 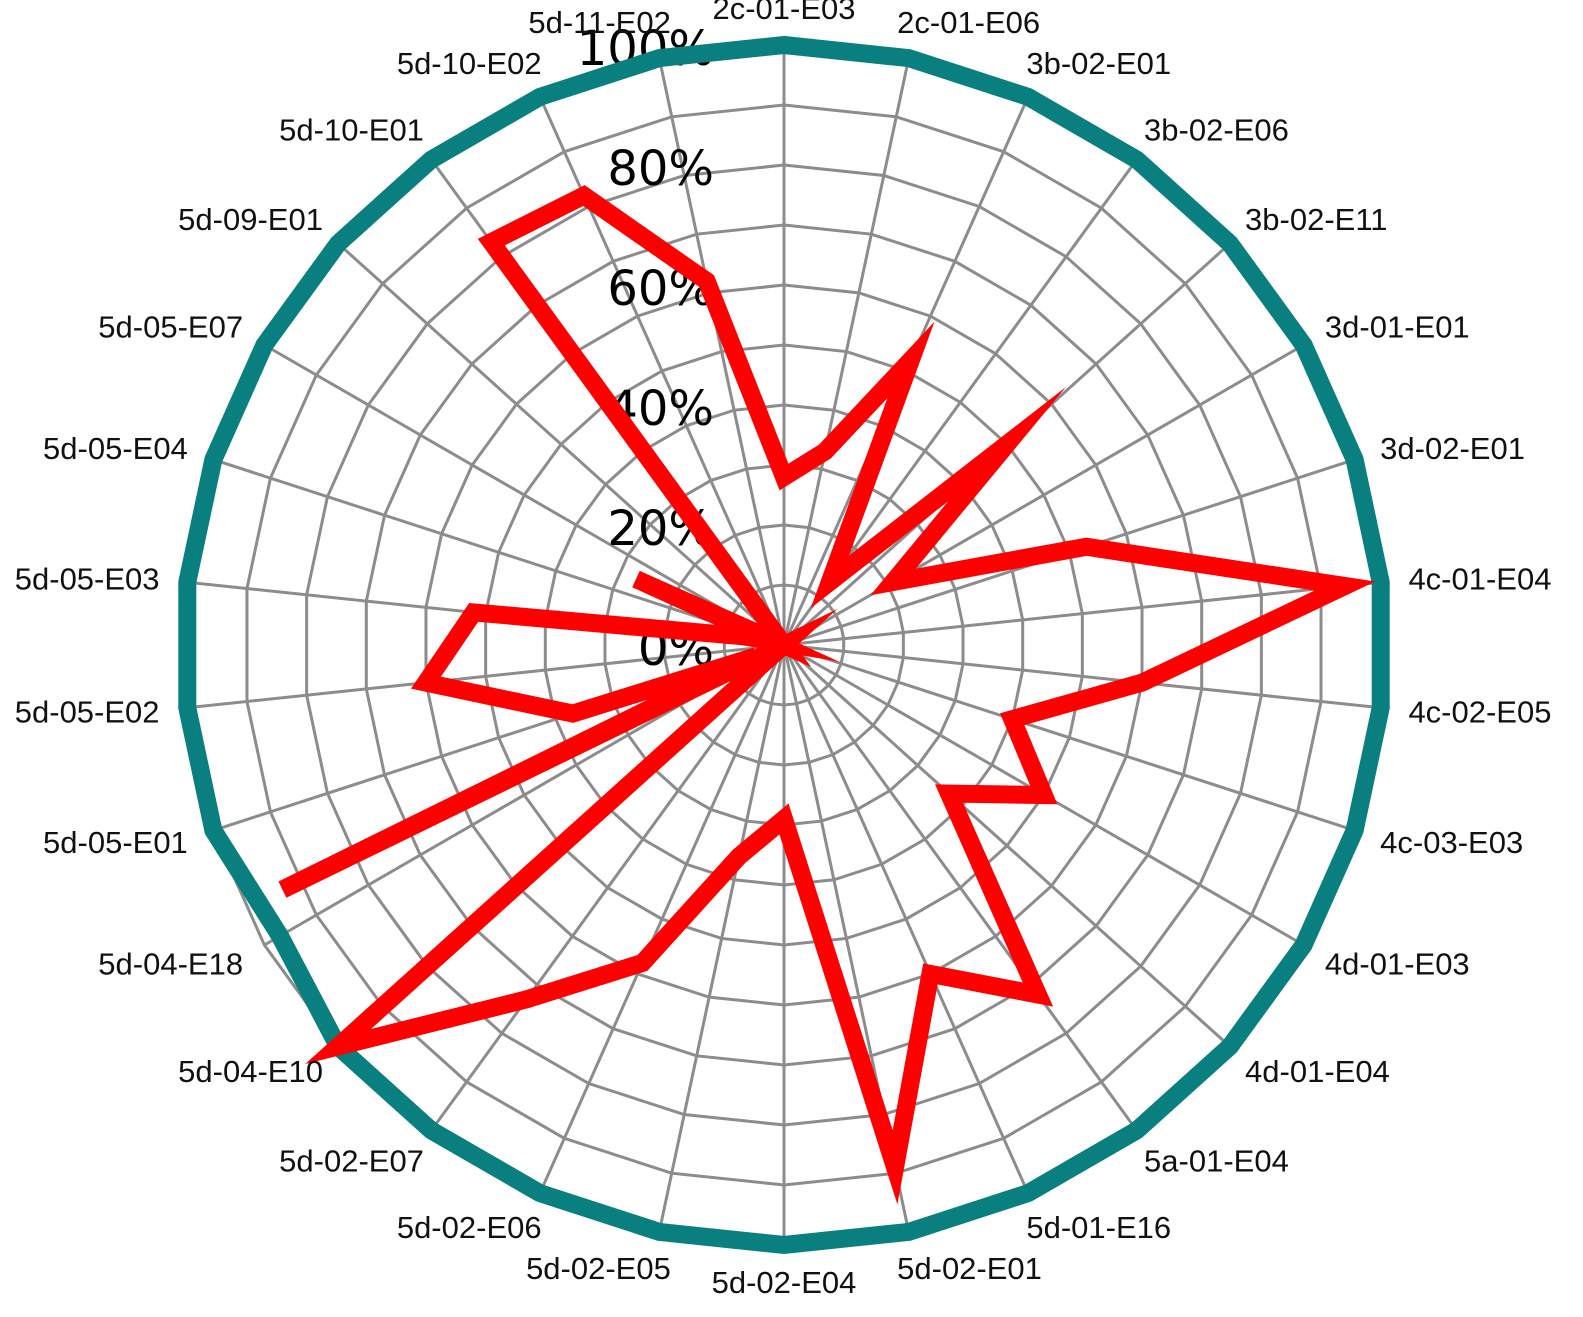 What do you see at coordinates (250, 1071) in the screenshot?
I see `category-label: 5d-04-E10` at bounding box center [250, 1071].